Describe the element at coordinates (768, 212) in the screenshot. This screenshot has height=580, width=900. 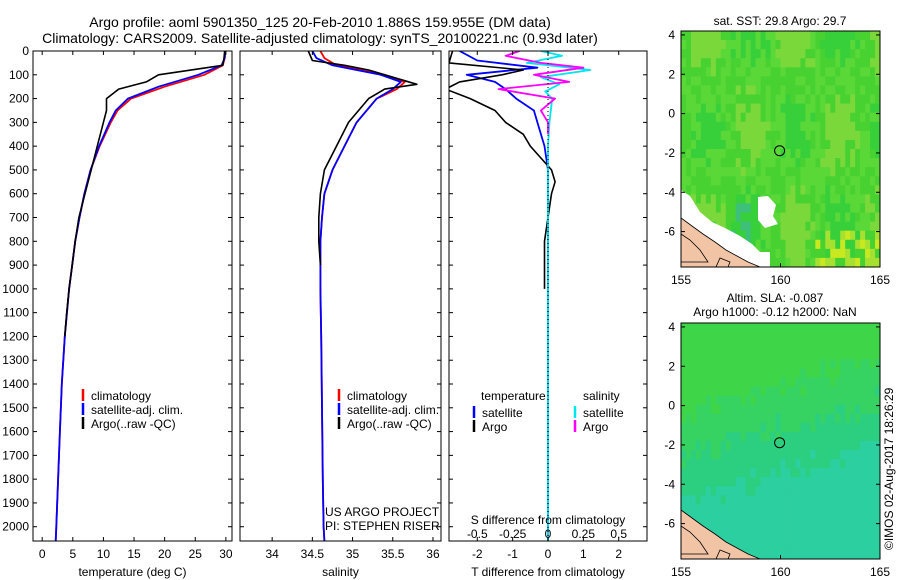
I see `map-missing-data` at that location.